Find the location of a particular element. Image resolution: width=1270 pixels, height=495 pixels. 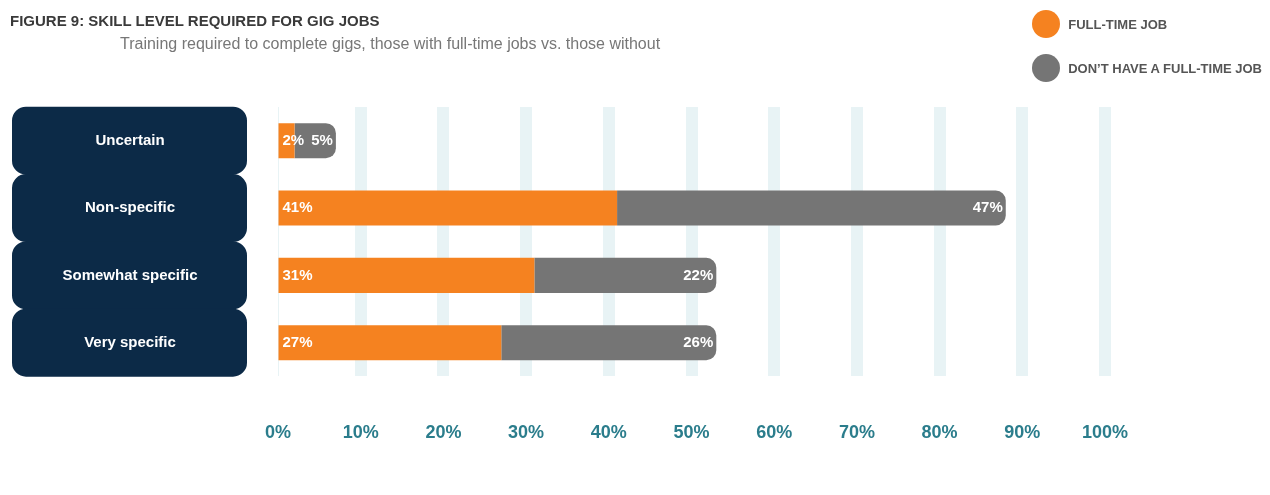

data-label: 22% is located at coordinates (698, 274).